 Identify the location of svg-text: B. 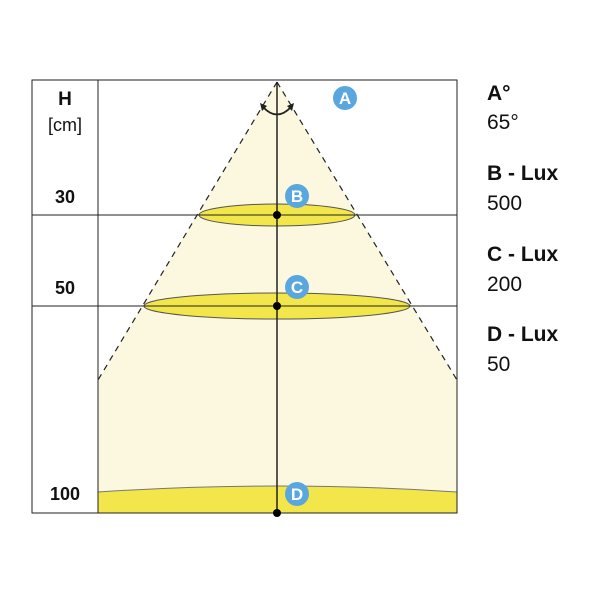
(297, 196).